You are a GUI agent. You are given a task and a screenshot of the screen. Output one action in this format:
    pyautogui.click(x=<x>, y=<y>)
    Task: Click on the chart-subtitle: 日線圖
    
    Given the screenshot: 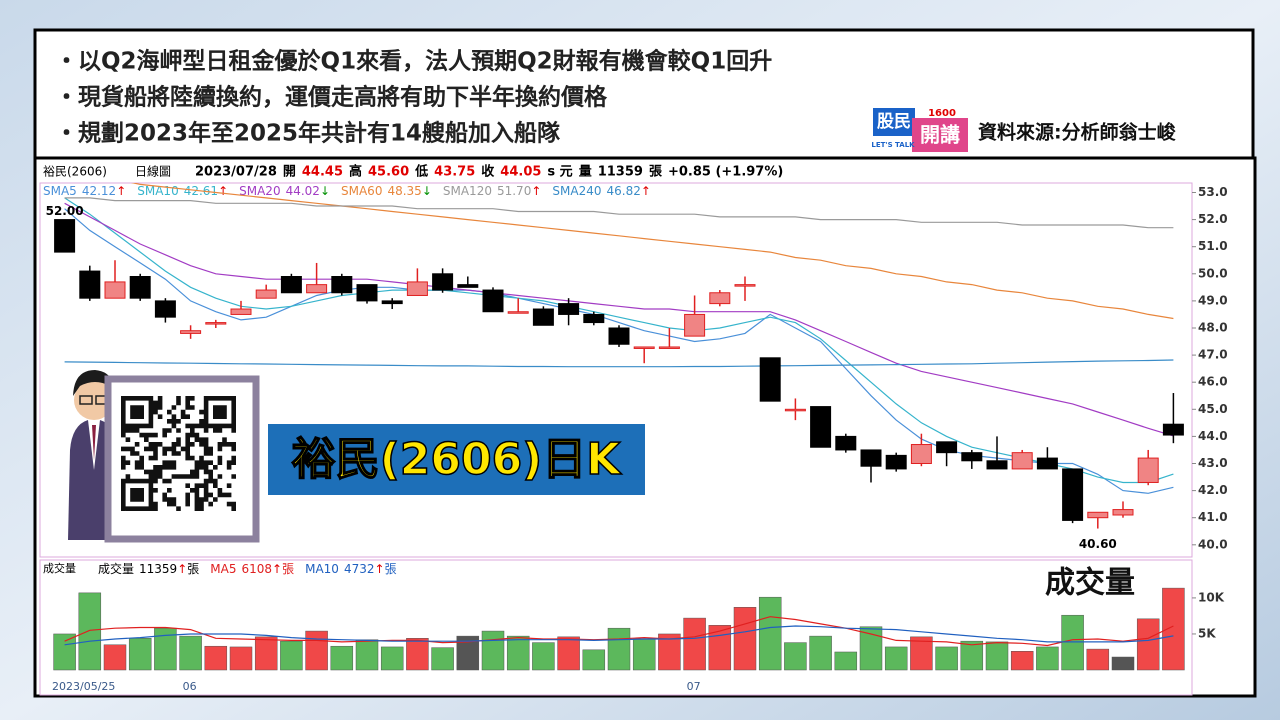 What is the action you would take?
    pyautogui.click(x=153, y=171)
    